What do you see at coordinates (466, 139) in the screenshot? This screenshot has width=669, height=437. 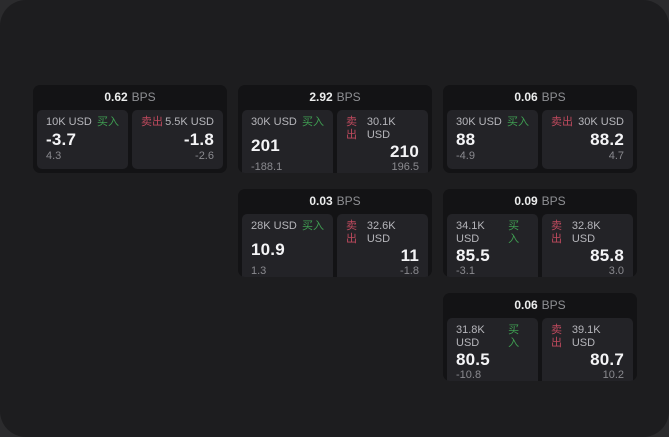 I see `buy-price: 88` at bounding box center [466, 139].